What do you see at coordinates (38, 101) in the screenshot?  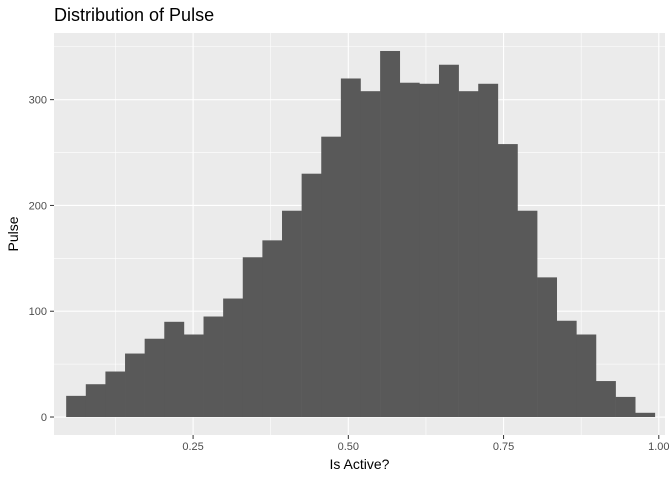 I see `y-tick-label: 300` at bounding box center [38, 101].